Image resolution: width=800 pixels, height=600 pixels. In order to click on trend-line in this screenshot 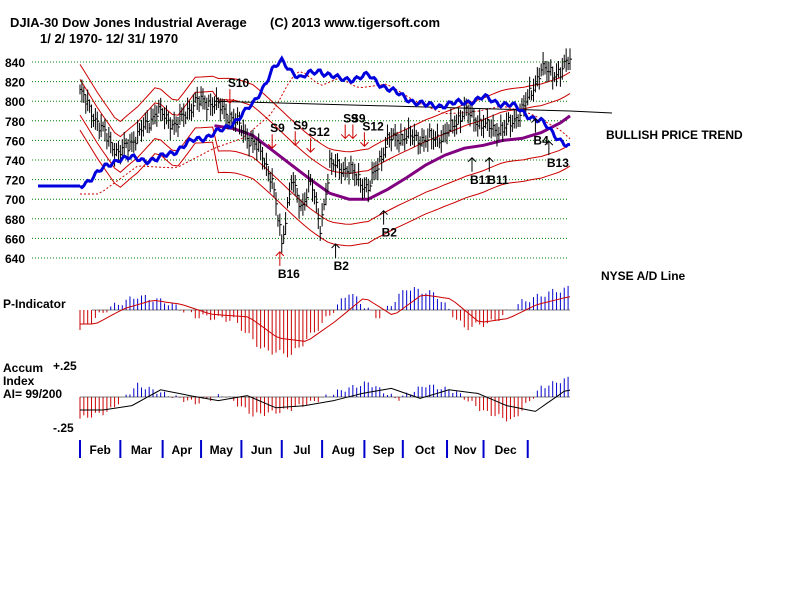, I will do `click(392, 106)`.